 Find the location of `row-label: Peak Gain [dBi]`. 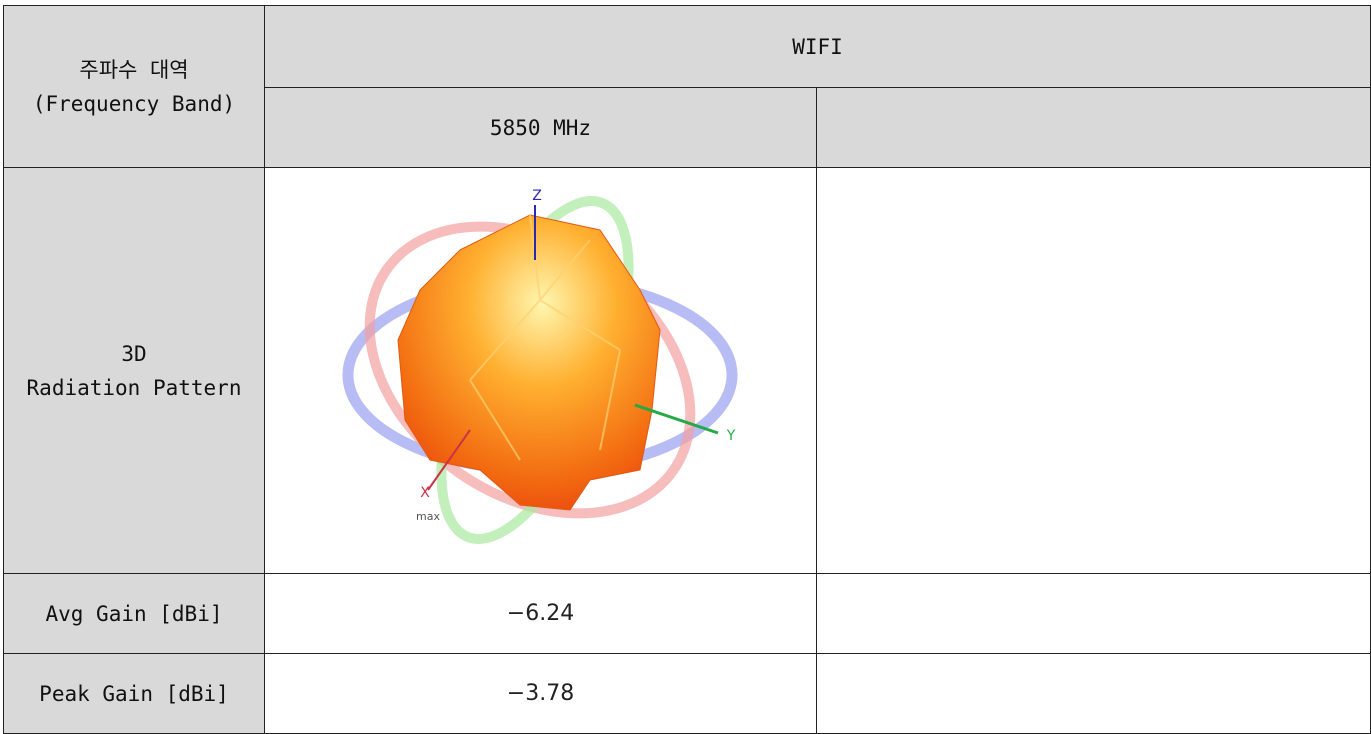

row-label: Peak Gain [dBi] is located at coordinates (134, 693).